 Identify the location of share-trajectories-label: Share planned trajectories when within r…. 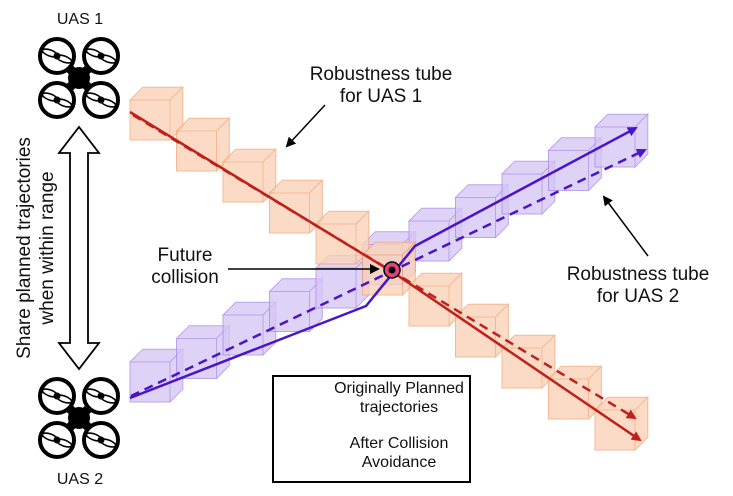
(36, 248).